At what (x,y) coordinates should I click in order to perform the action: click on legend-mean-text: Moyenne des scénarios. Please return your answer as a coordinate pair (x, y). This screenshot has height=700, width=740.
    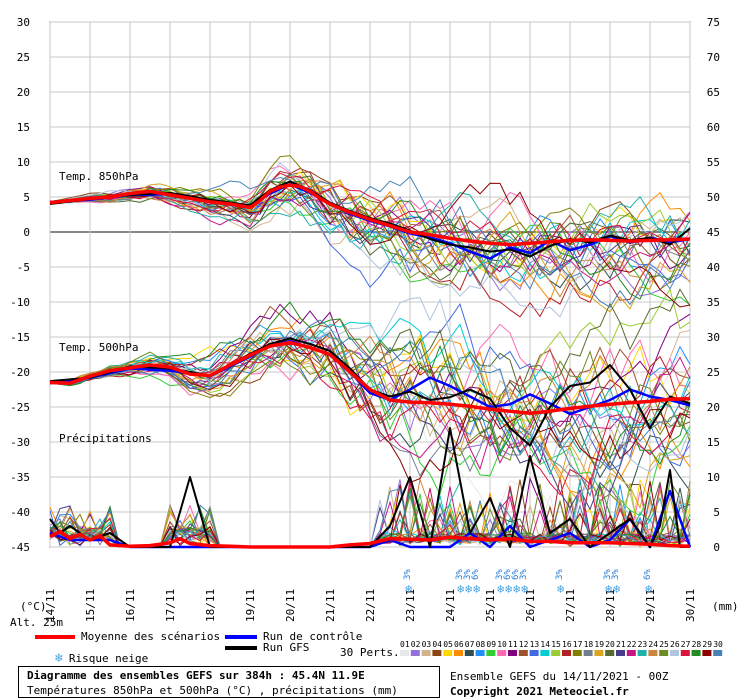
    Looking at the image, I should click on (151, 636).